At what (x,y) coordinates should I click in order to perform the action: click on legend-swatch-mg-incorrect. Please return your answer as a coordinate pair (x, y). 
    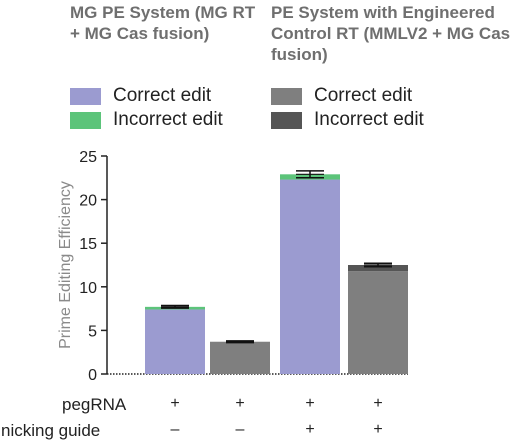
    Looking at the image, I should click on (85, 120).